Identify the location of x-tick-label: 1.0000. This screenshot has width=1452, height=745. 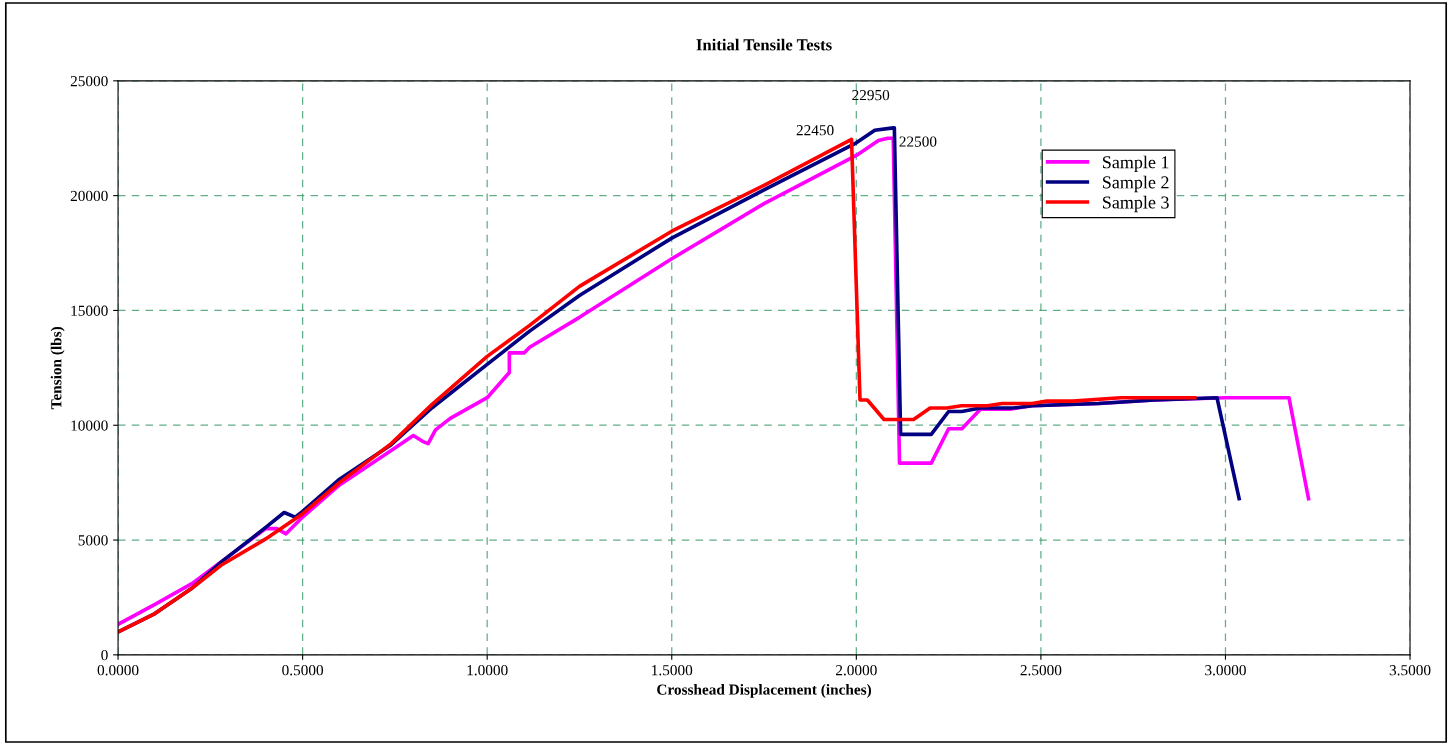
(487, 670).